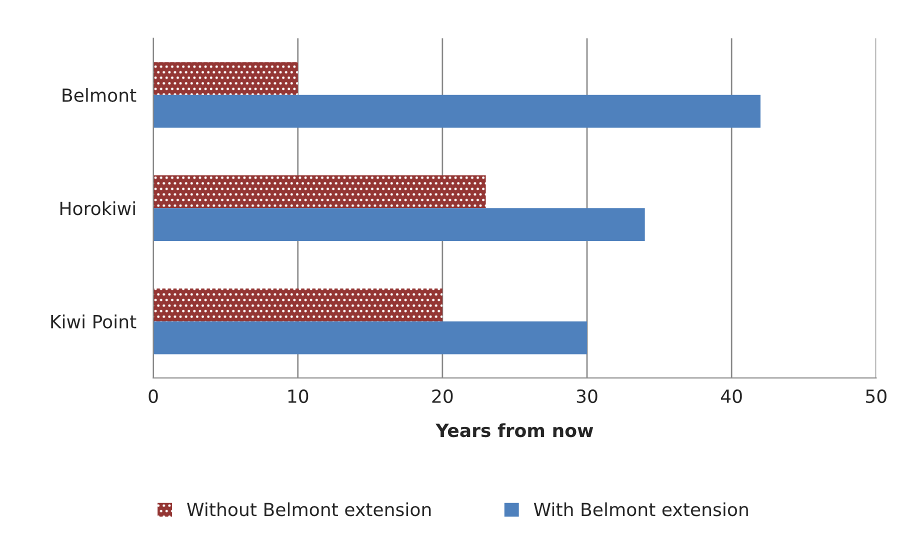  What do you see at coordinates (97, 208) in the screenshot?
I see `y-tick-label: Horokiwi` at bounding box center [97, 208].